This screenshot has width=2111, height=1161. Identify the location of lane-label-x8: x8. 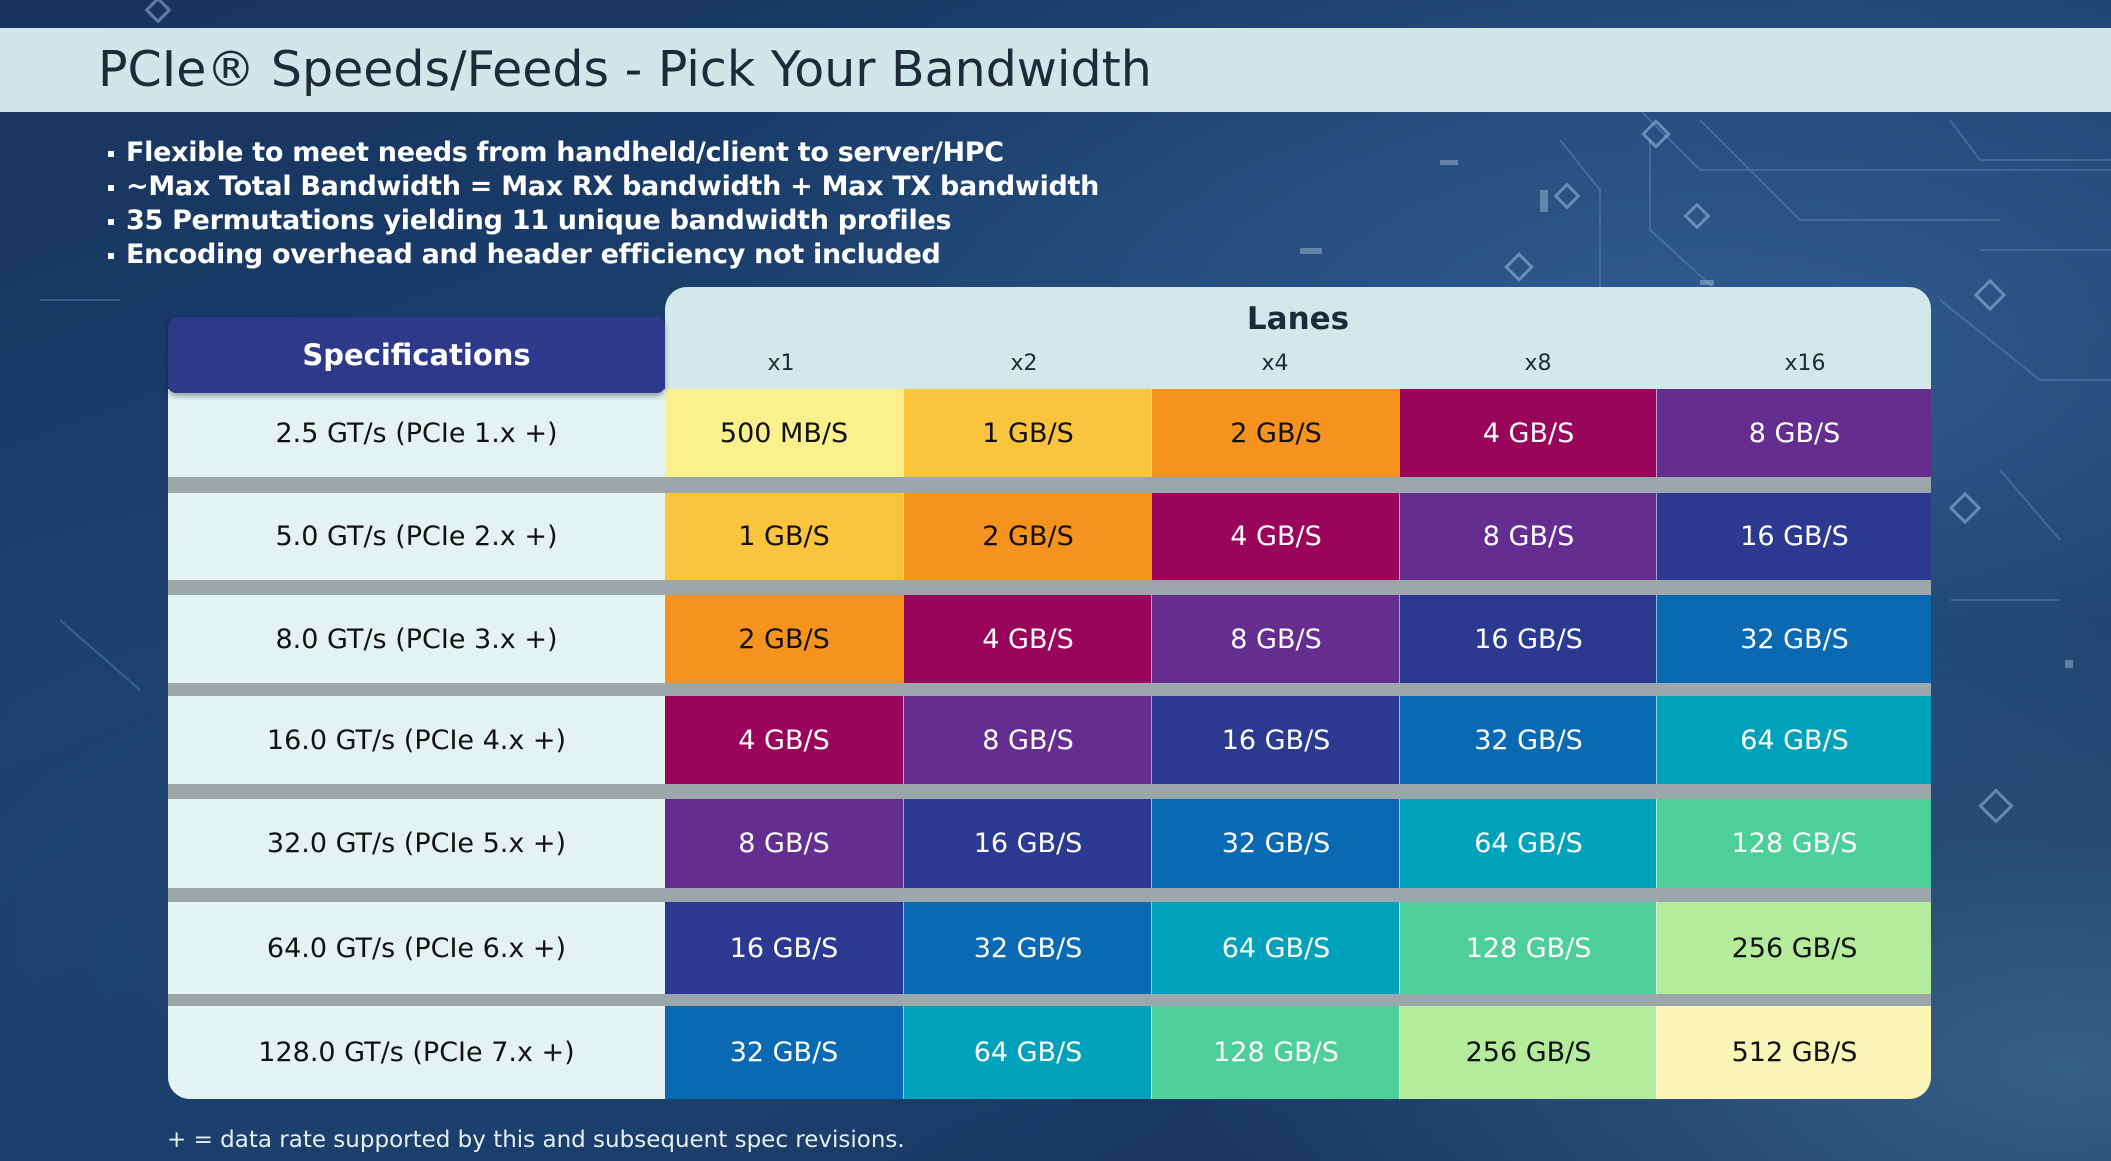
(1538, 363).